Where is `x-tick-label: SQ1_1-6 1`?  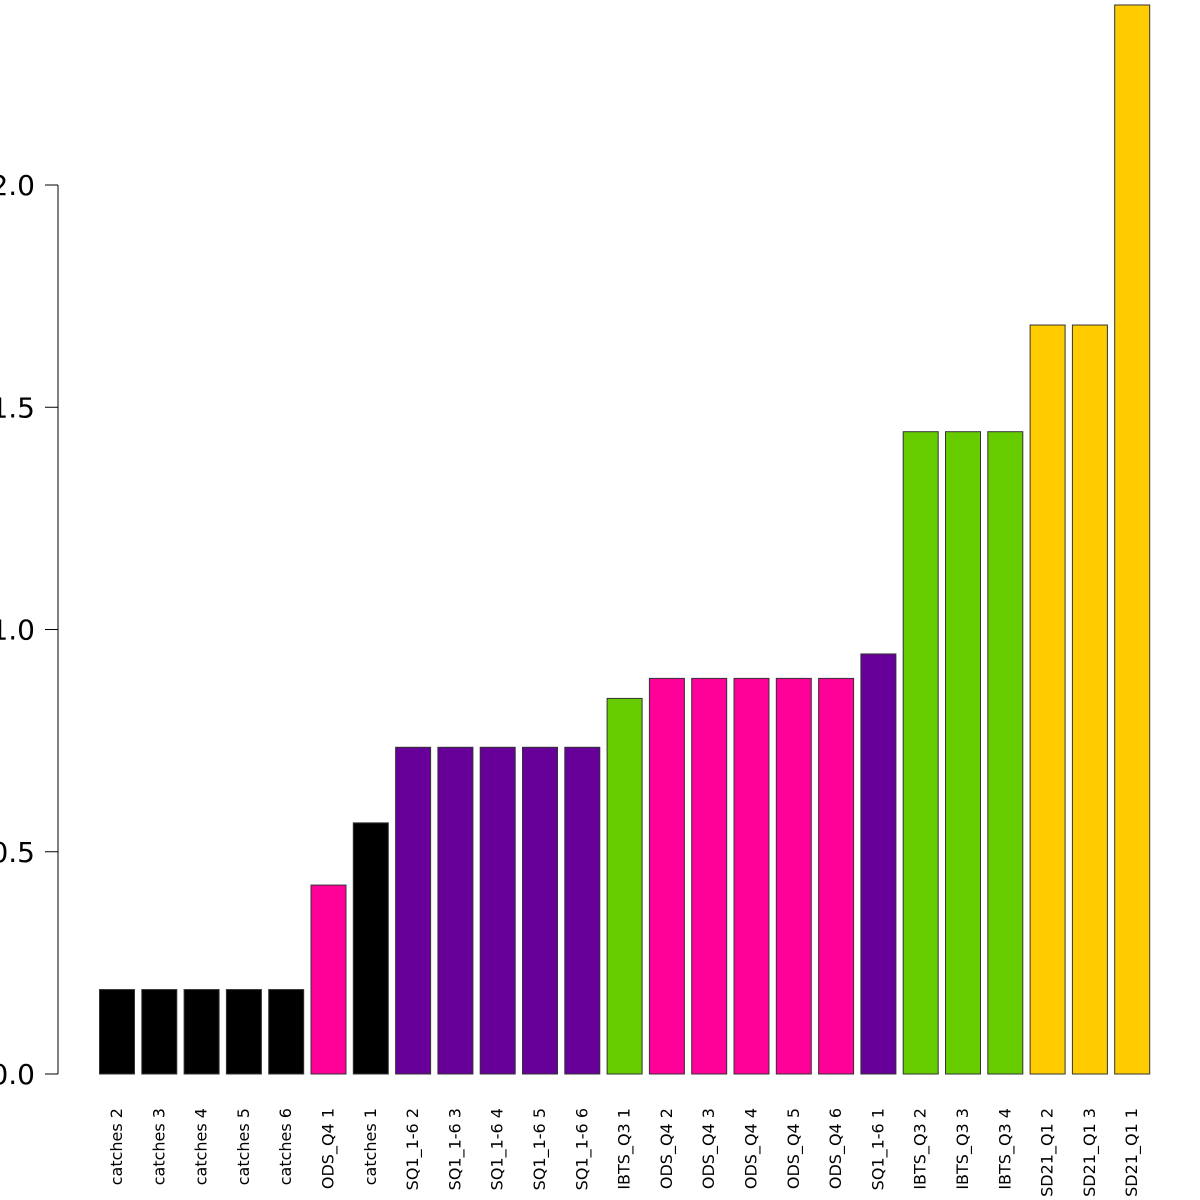
x-tick-label: SQ1_1-6 1 is located at coordinates (878, 1149).